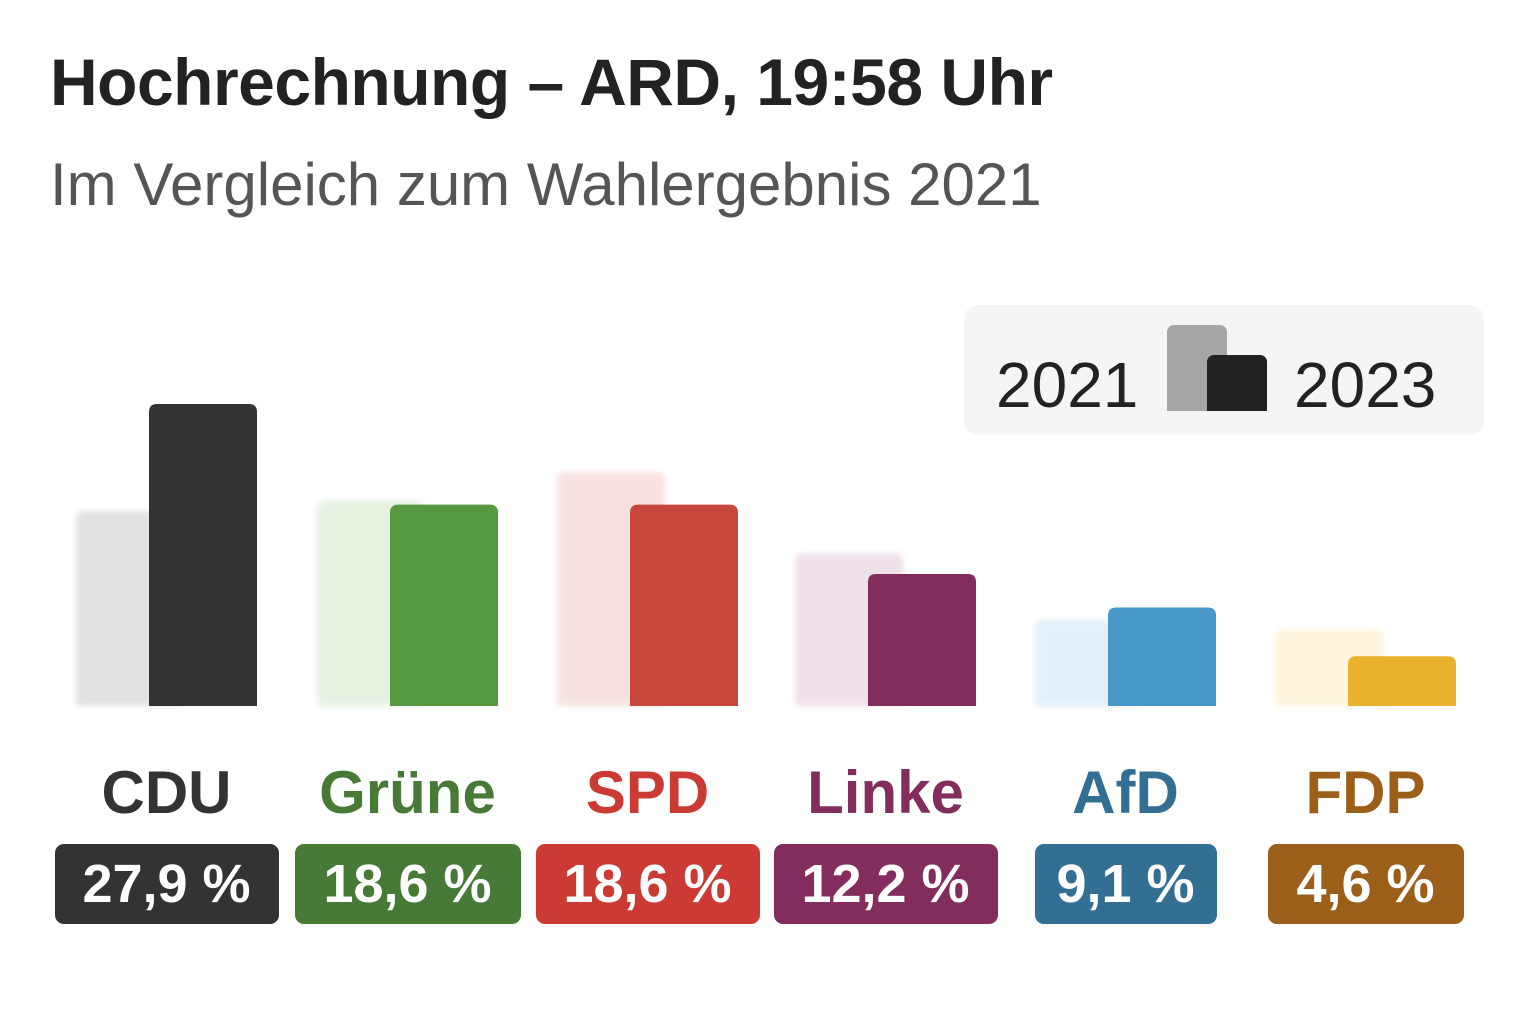 The width and height of the screenshot is (1524, 1018). Describe the element at coordinates (551, 82) in the screenshot. I see `chart-title: Hochrechnung – ARD, 19:58 Uhr` at that location.